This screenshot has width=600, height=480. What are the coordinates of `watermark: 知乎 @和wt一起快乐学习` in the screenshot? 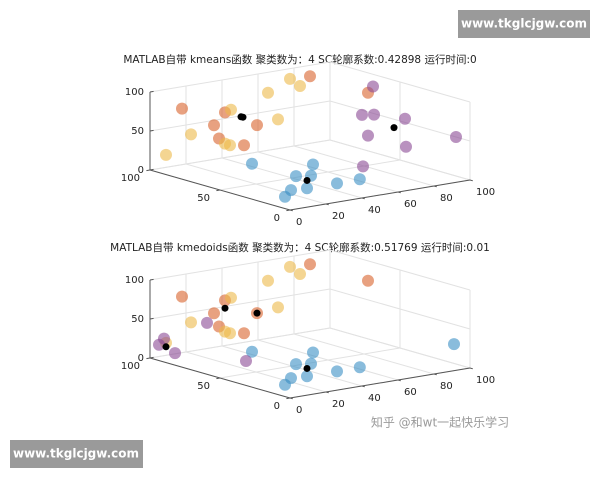 It's located at (440, 422).